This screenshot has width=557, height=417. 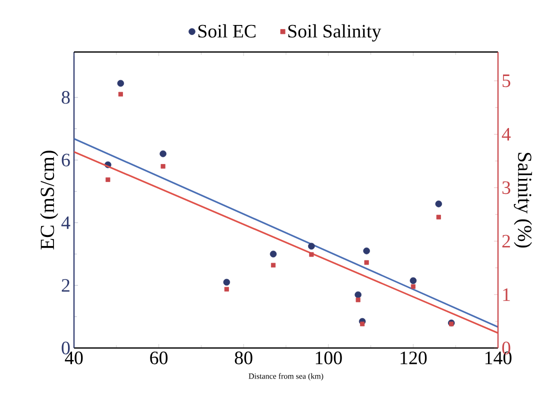 What do you see at coordinates (65, 222) in the screenshot?
I see `y-tick-label: 4` at bounding box center [65, 222].